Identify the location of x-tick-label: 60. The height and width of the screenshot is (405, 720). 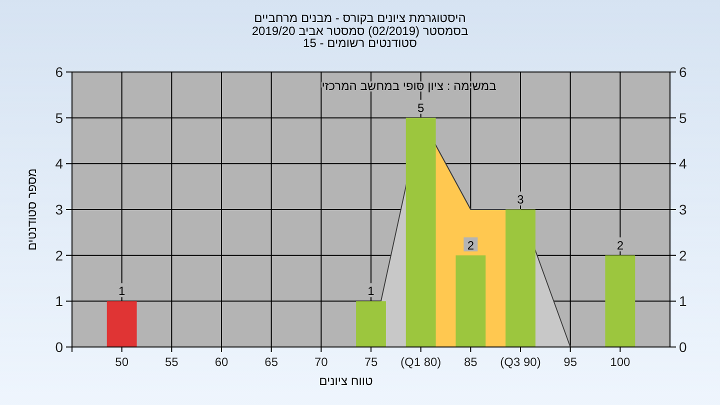
(221, 362).